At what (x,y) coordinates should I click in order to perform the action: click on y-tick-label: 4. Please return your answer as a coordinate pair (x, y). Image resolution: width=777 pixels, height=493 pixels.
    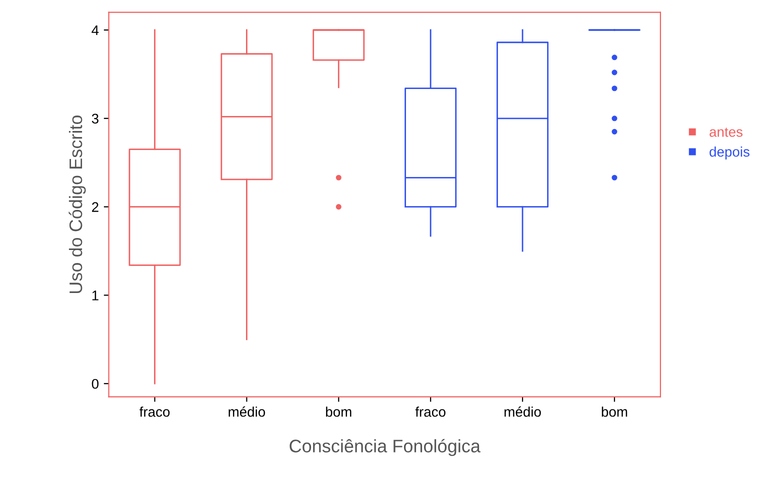
    Looking at the image, I should click on (95, 30).